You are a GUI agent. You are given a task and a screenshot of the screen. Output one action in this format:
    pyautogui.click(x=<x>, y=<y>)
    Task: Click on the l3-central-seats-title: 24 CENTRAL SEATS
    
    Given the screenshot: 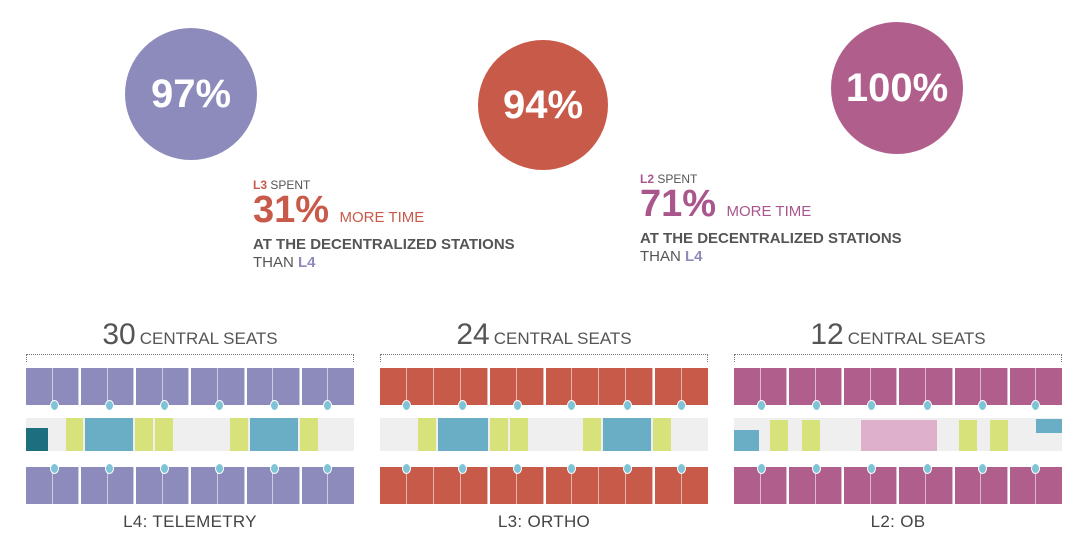 What is the action you would take?
    pyautogui.click(x=544, y=336)
    